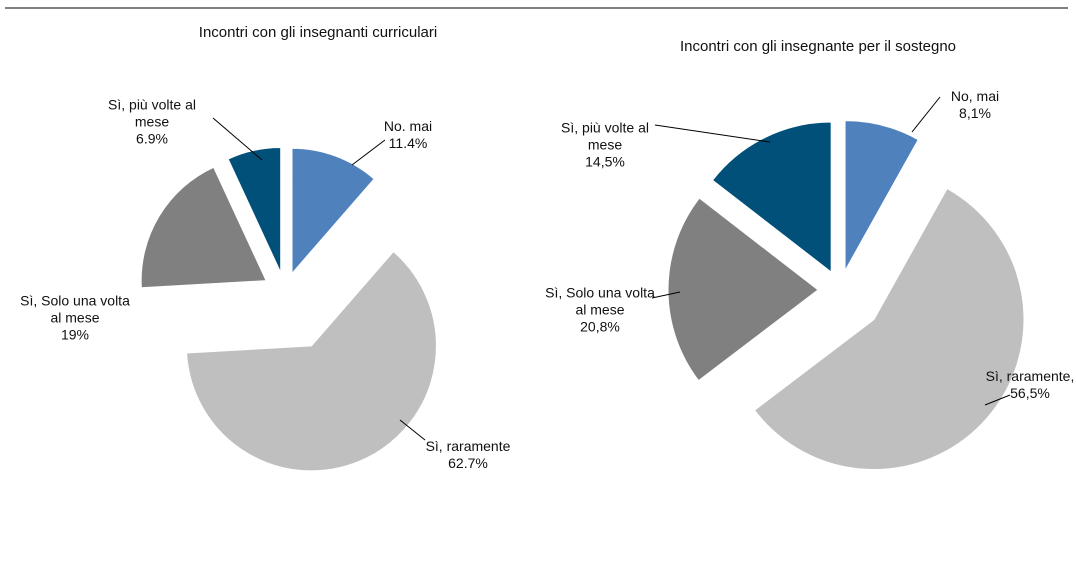  What do you see at coordinates (1030, 393) in the screenshot?
I see `value-label: 56,5%` at bounding box center [1030, 393].